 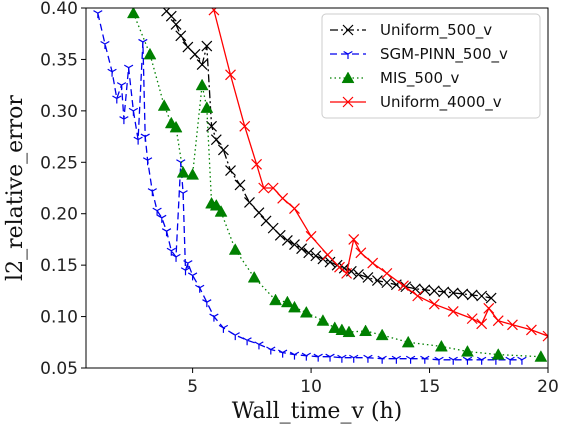 I want to click on x-tick-label-1: 10, so click(x=311, y=387).